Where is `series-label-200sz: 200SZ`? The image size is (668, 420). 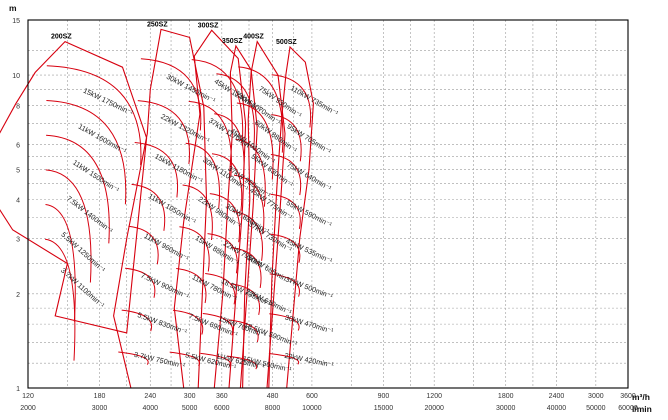 series-label-200sz: 200SZ is located at coordinates (61, 37).